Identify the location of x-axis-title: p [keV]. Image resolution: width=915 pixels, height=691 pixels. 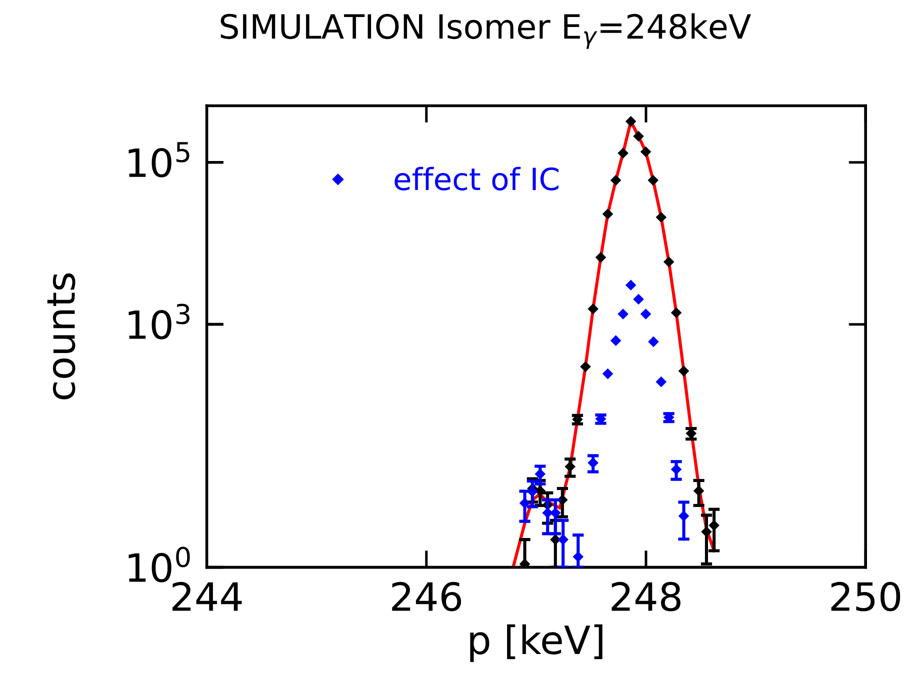
(536, 643).